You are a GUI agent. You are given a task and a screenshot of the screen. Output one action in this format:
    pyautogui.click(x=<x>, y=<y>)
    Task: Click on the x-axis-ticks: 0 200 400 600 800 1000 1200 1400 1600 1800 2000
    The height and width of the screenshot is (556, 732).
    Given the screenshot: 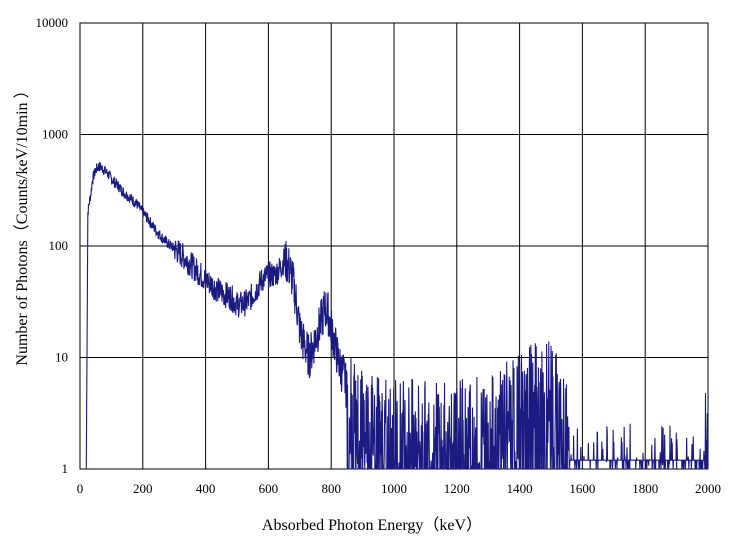 What is the action you would take?
    pyautogui.click(x=399, y=488)
    